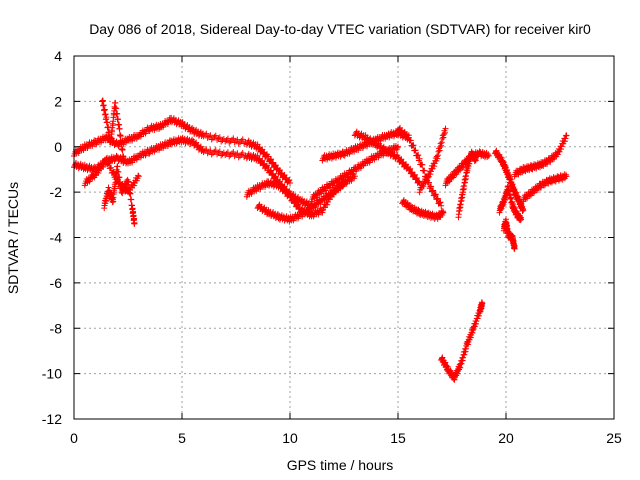 This screenshot has width=640, height=480. Describe the element at coordinates (423, 209) in the screenshot. I see `series-arc-l` at that location.